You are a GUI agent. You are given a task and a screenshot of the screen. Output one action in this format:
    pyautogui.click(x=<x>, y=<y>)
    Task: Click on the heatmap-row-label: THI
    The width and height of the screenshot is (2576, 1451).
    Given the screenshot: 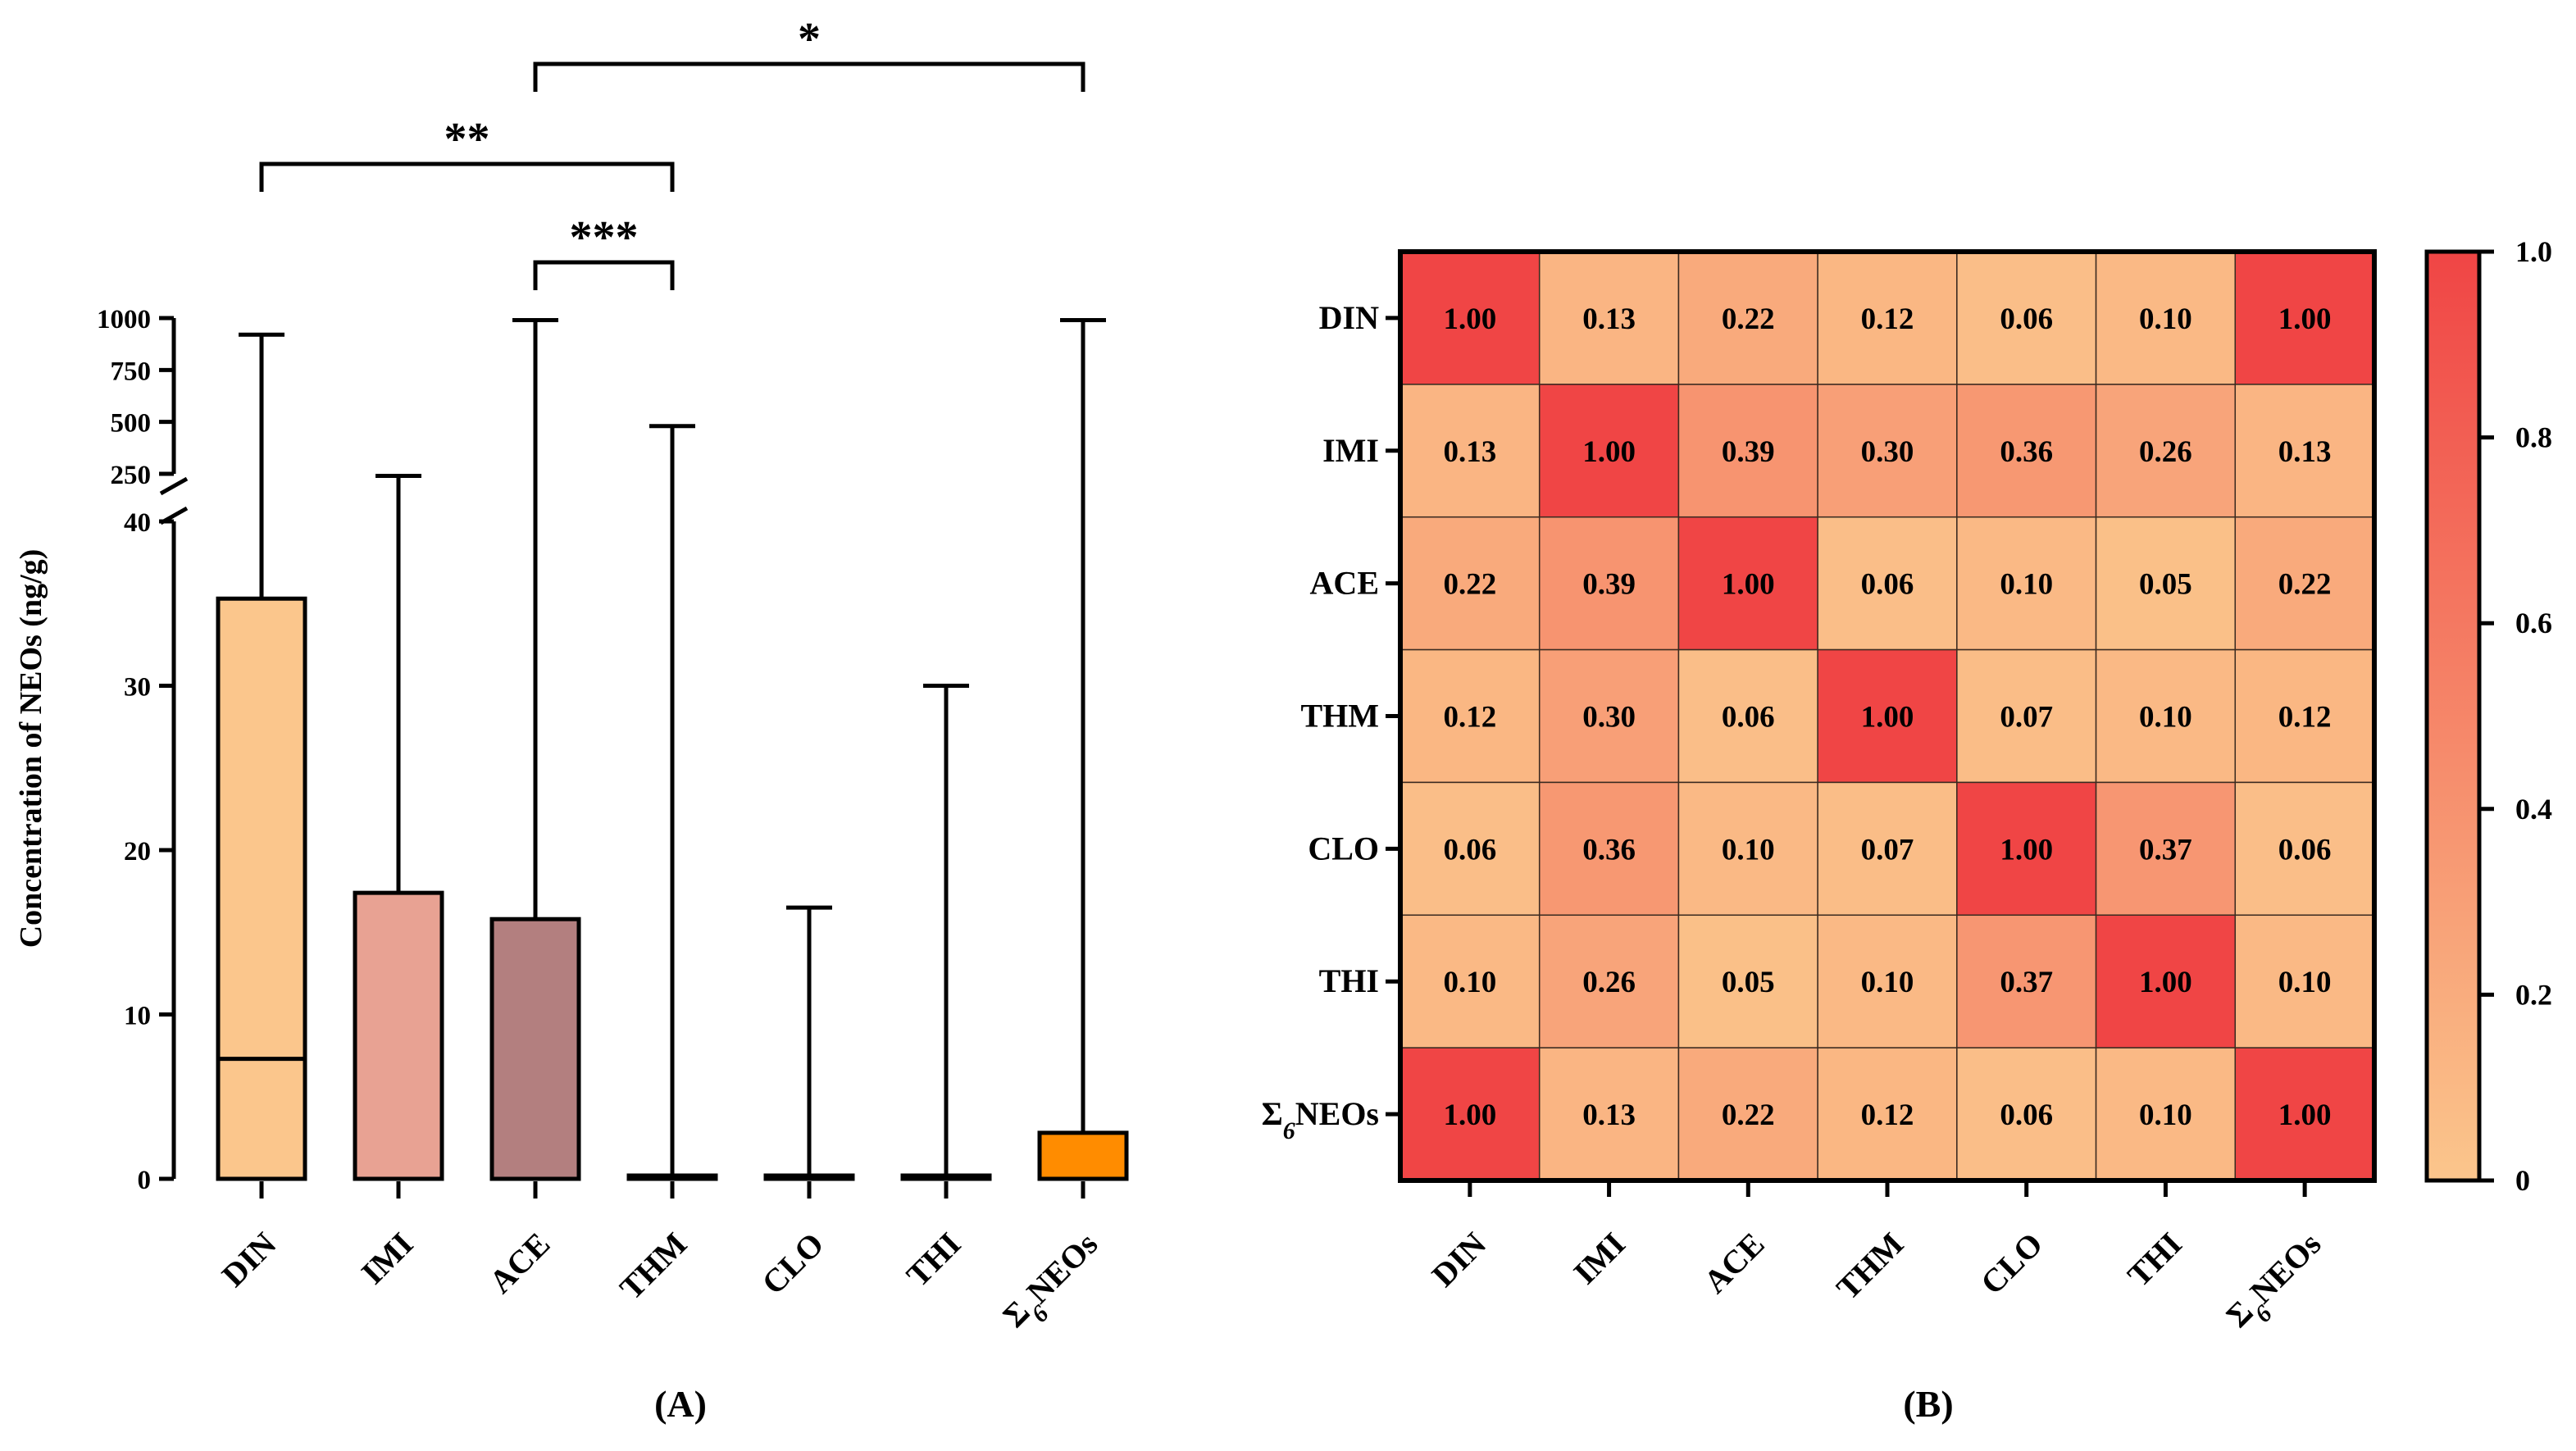 What is the action you would take?
    pyautogui.click(x=1349, y=980)
    